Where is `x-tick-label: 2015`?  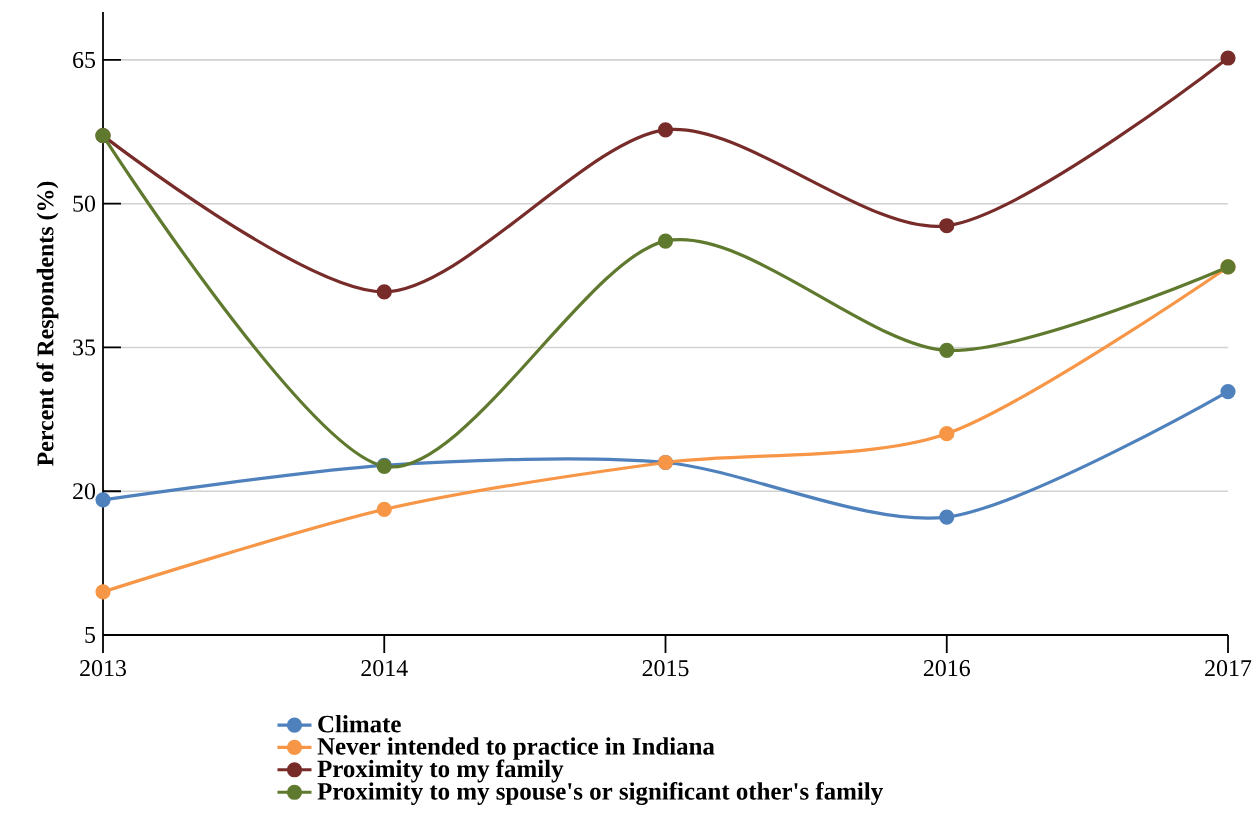
x-tick-label: 2015 is located at coordinates (665, 668).